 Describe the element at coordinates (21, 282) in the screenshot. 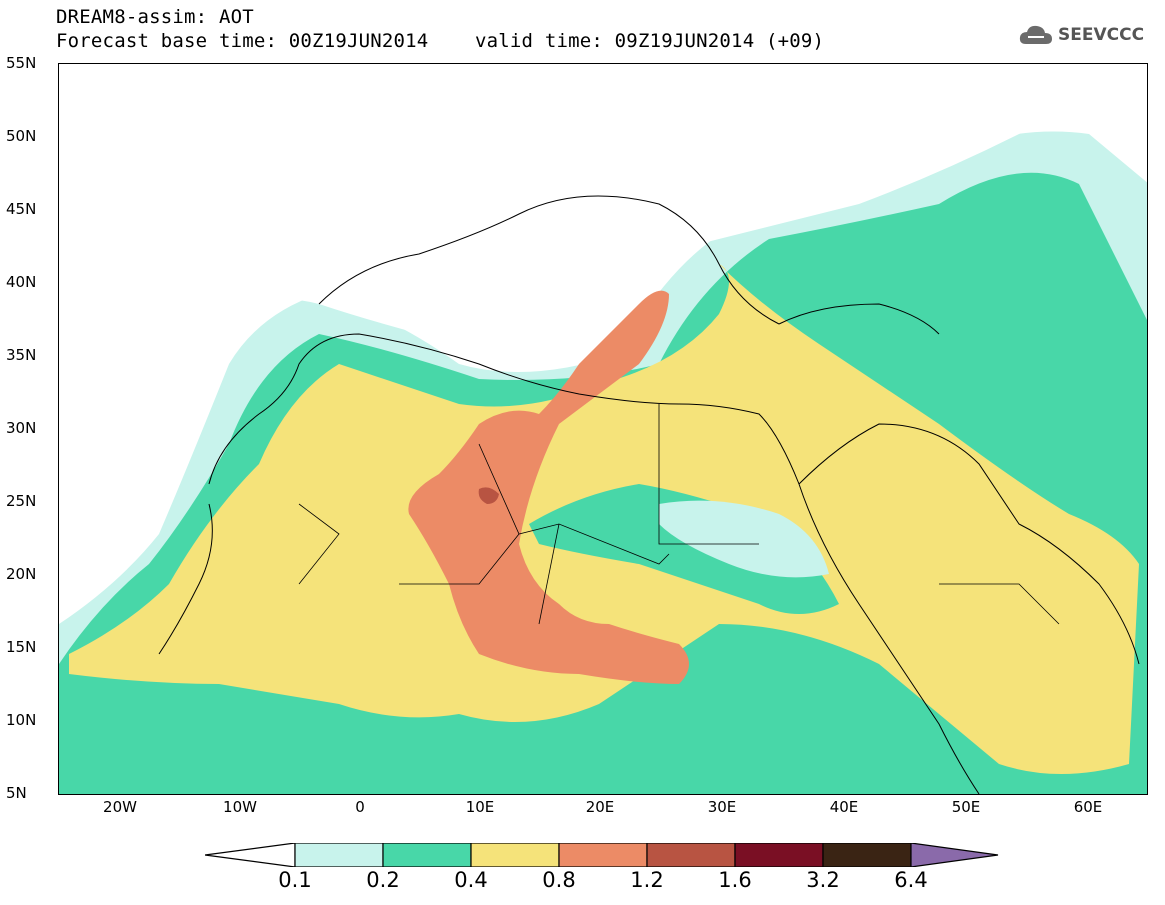

I see `lat-label: 40N` at that location.